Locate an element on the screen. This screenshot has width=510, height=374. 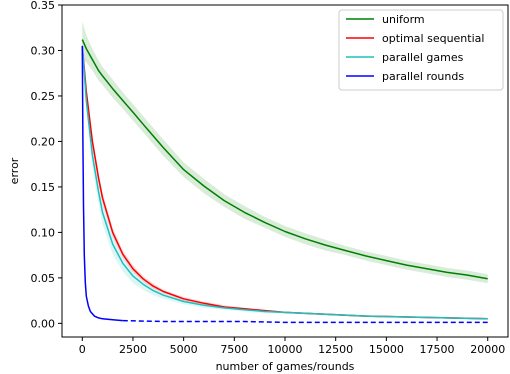
x-tick-label: 12500 is located at coordinates (335, 349).